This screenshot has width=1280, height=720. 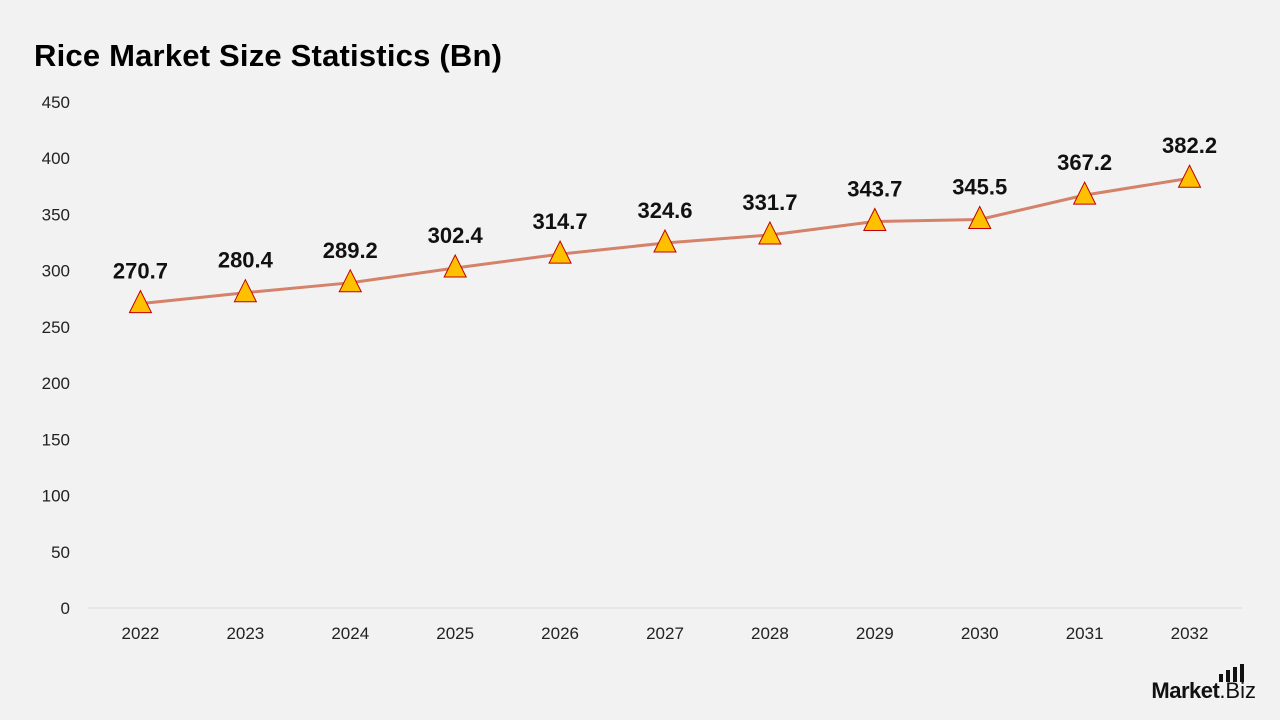 What do you see at coordinates (456, 235) in the screenshot?
I see `data-label: 302.4` at bounding box center [456, 235].